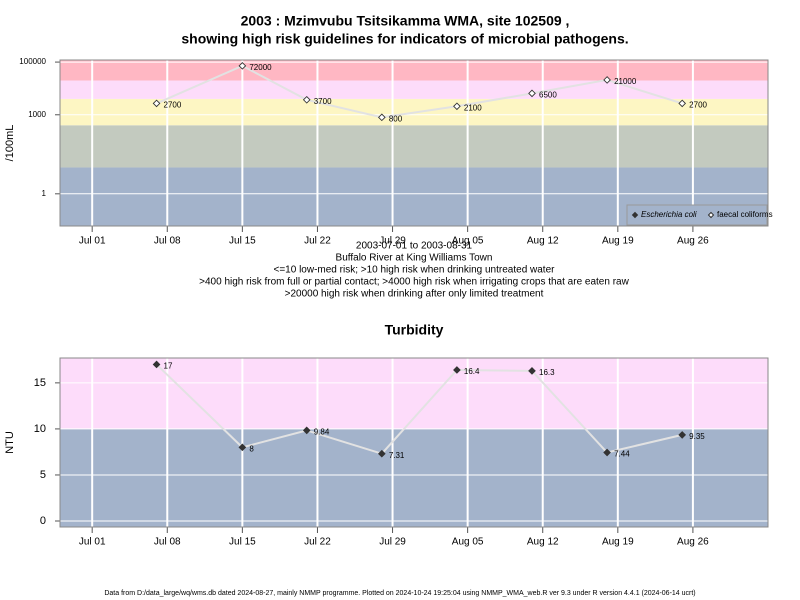  What do you see at coordinates (40, 429) in the screenshot?
I see `y-tick-label: 10` at bounding box center [40, 429].